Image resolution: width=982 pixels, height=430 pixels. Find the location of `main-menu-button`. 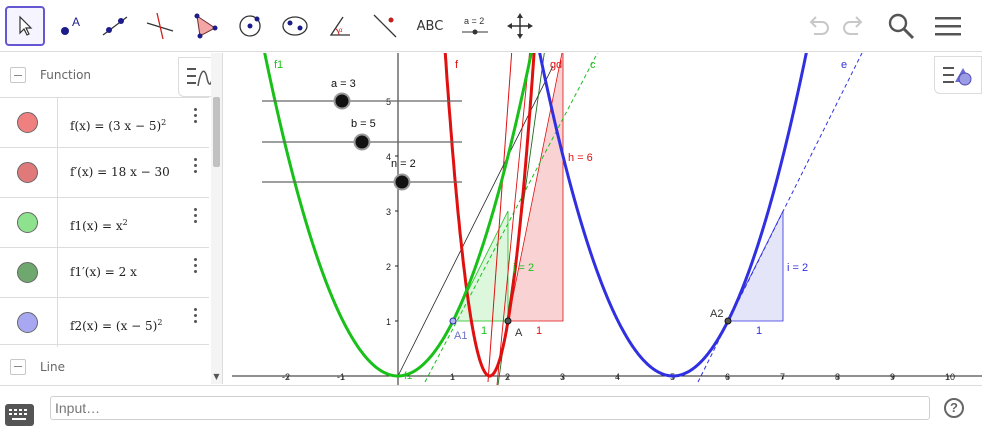

main-menu-button is located at coordinates (948, 26).